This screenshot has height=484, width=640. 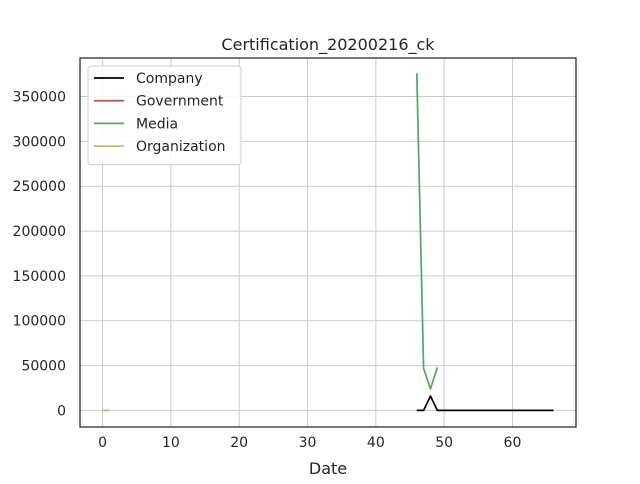 I want to click on x-tick-label: 10, so click(x=171, y=443).